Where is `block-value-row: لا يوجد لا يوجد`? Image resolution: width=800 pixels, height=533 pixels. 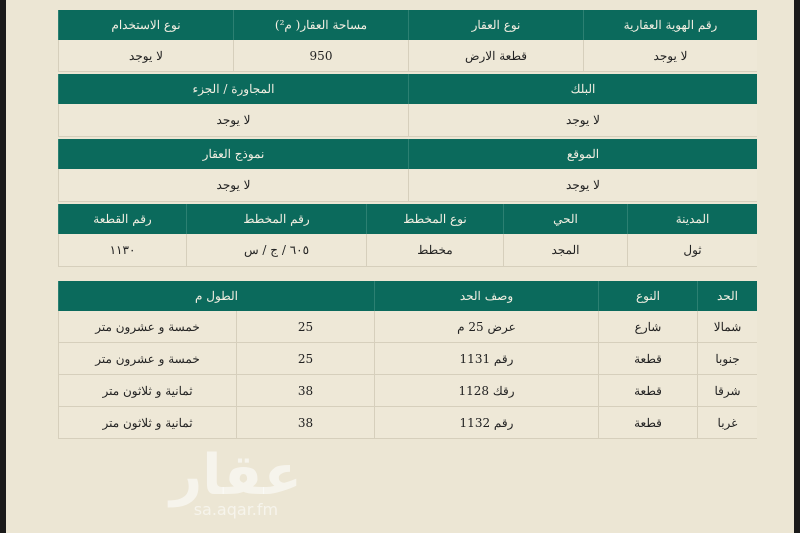
block-value-row: لا يوجد لا يوجد is located at coordinates (407, 120).